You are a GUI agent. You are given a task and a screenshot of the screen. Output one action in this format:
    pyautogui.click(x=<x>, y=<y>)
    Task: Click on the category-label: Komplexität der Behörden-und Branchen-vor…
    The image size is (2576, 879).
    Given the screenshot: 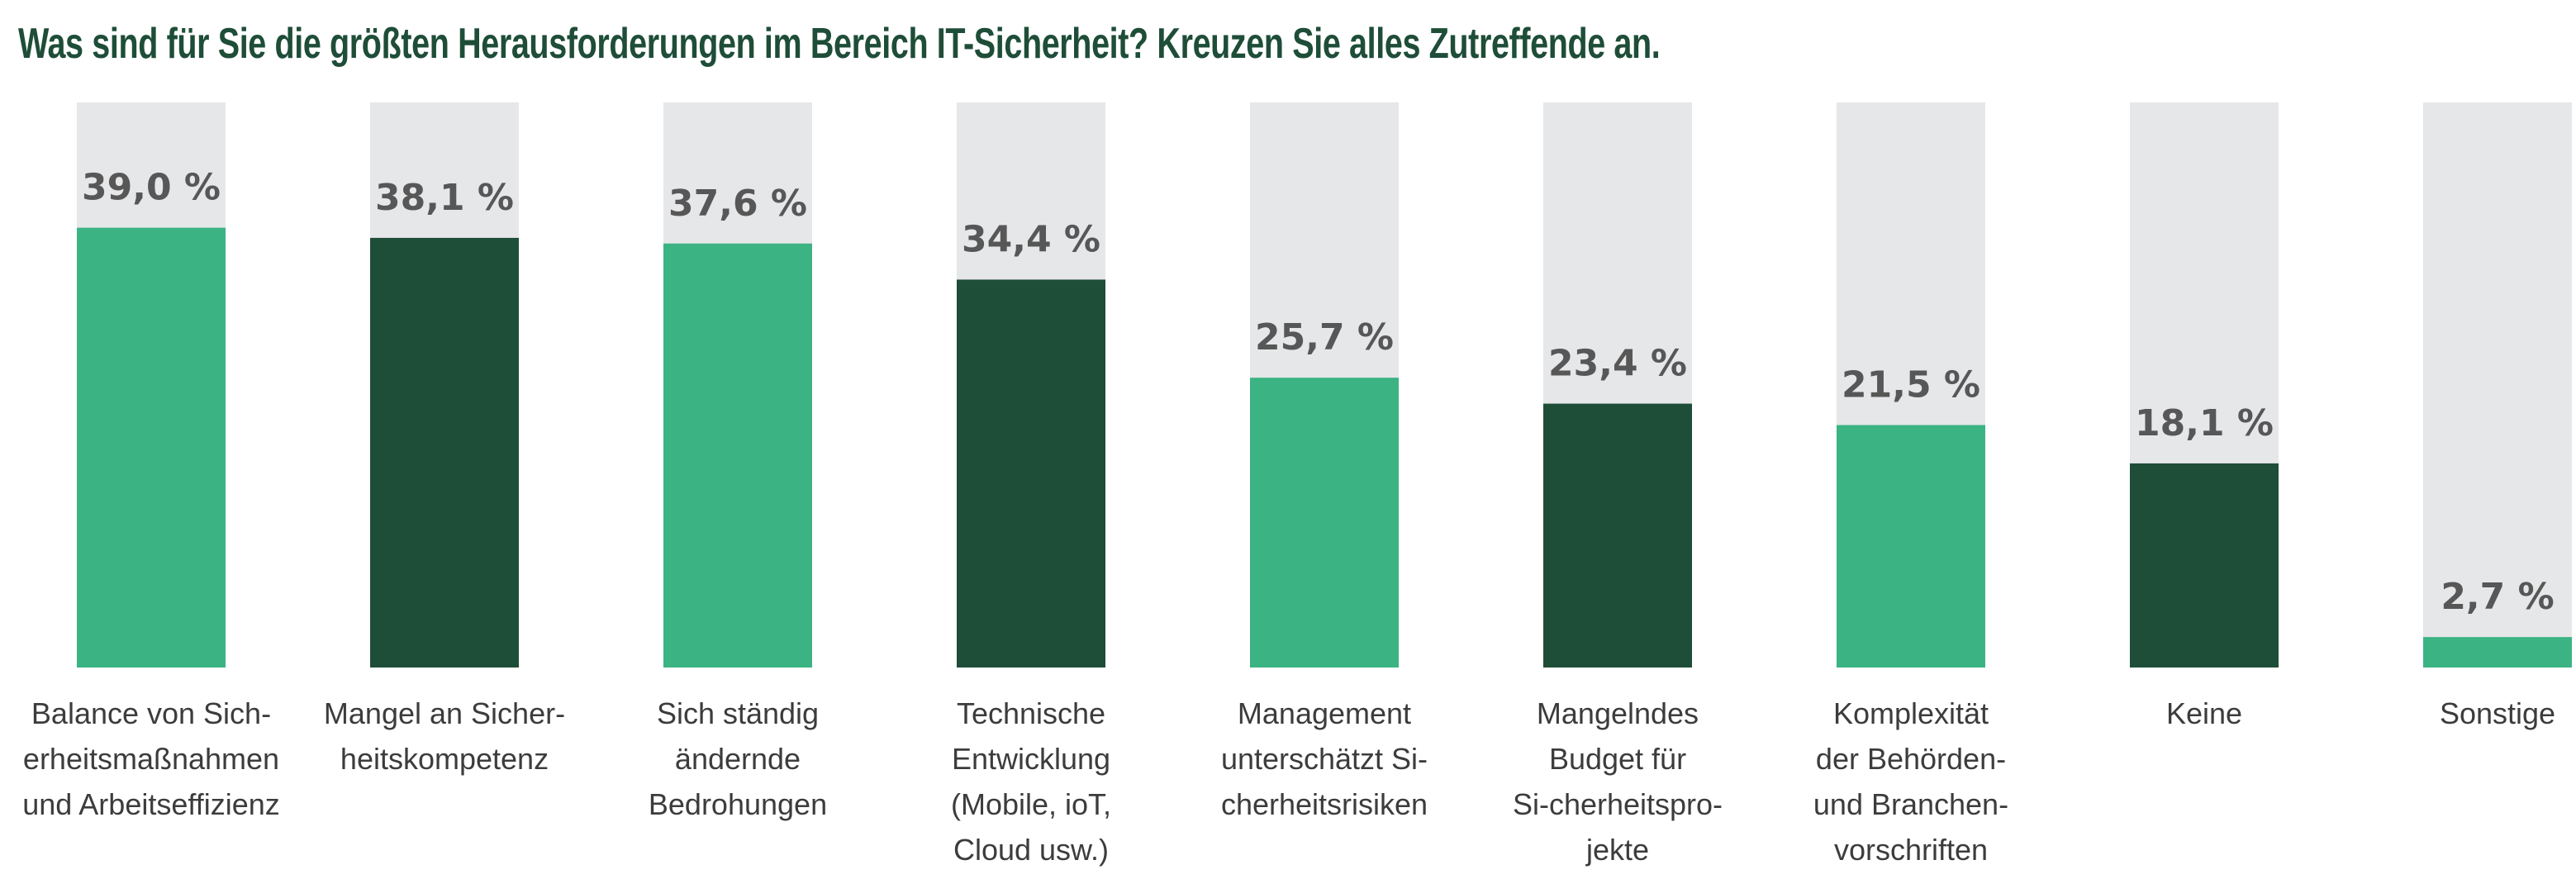 What is the action you would take?
    pyautogui.click(x=1910, y=781)
    